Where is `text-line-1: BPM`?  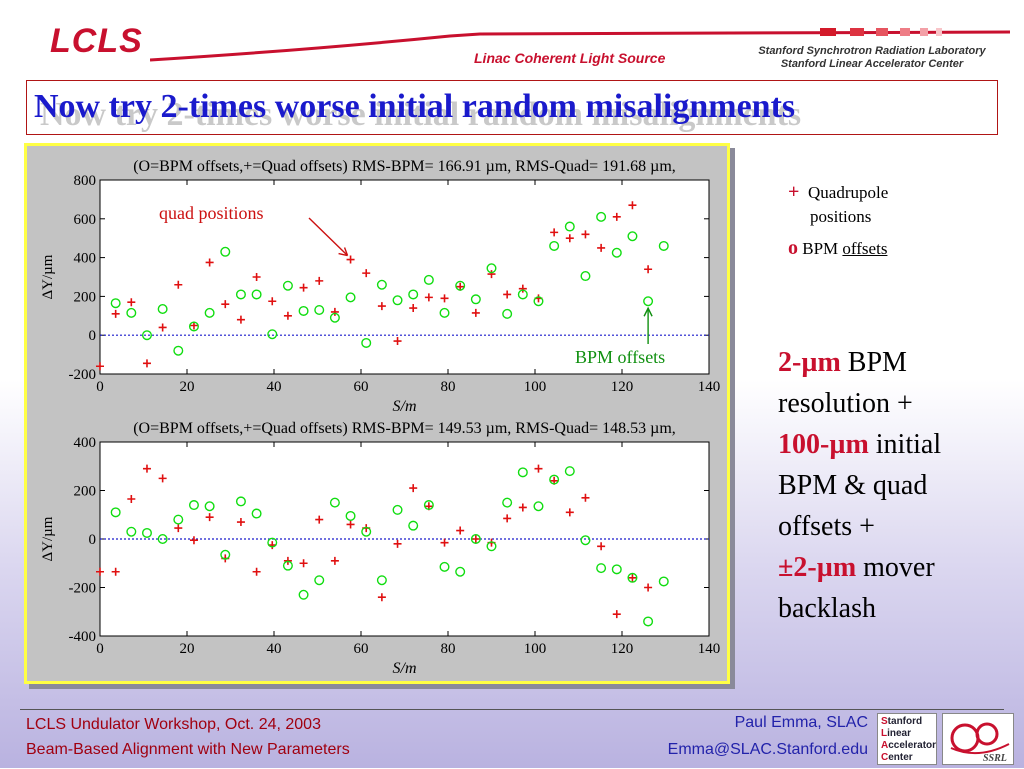
text-line-1: BPM is located at coordinates (873, 362).